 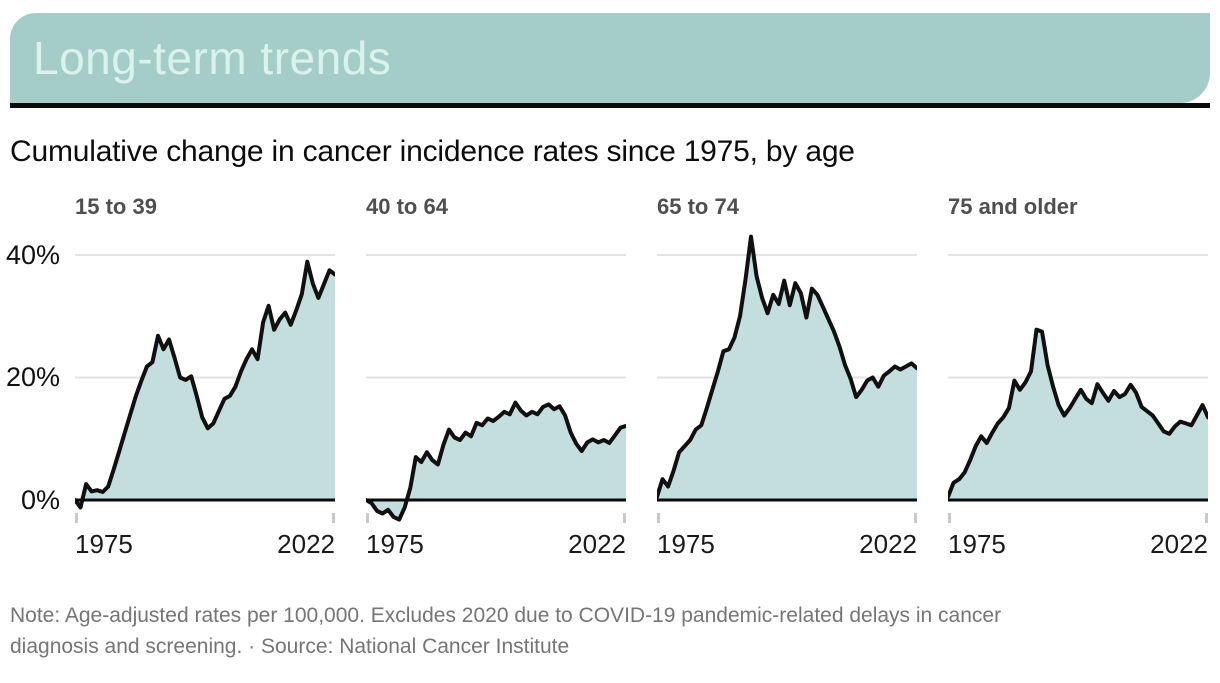 I want to click on y-axis-tick-0: 0%, so click(x=40, y=500).